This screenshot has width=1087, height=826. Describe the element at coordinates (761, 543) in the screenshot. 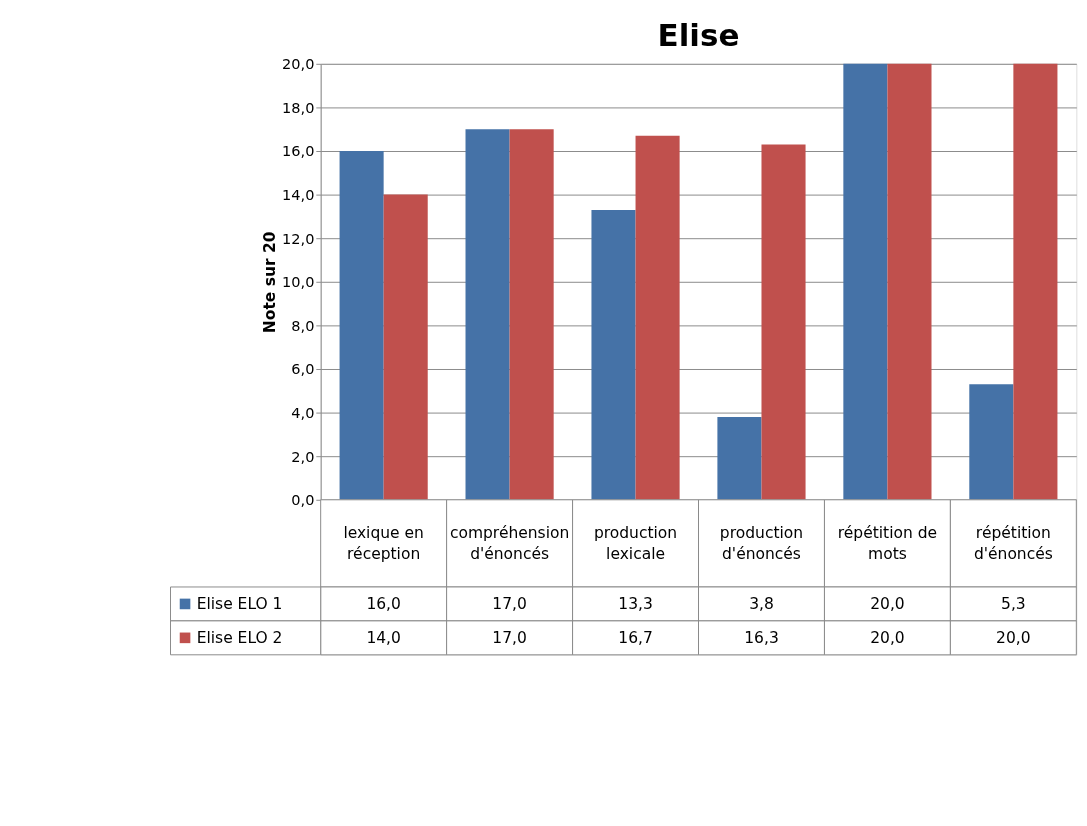

I see `x-tick-label: production d'énoncés` at that location.